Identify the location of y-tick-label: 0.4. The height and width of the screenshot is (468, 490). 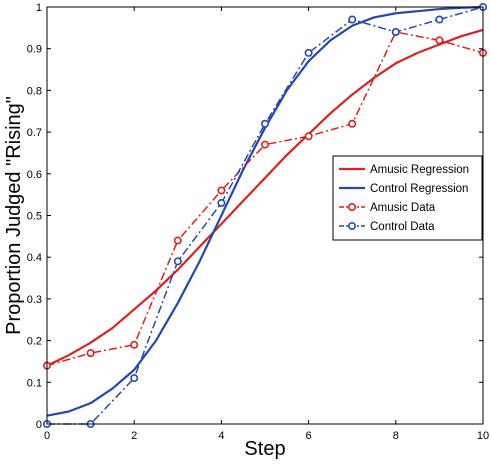
(34, 258).